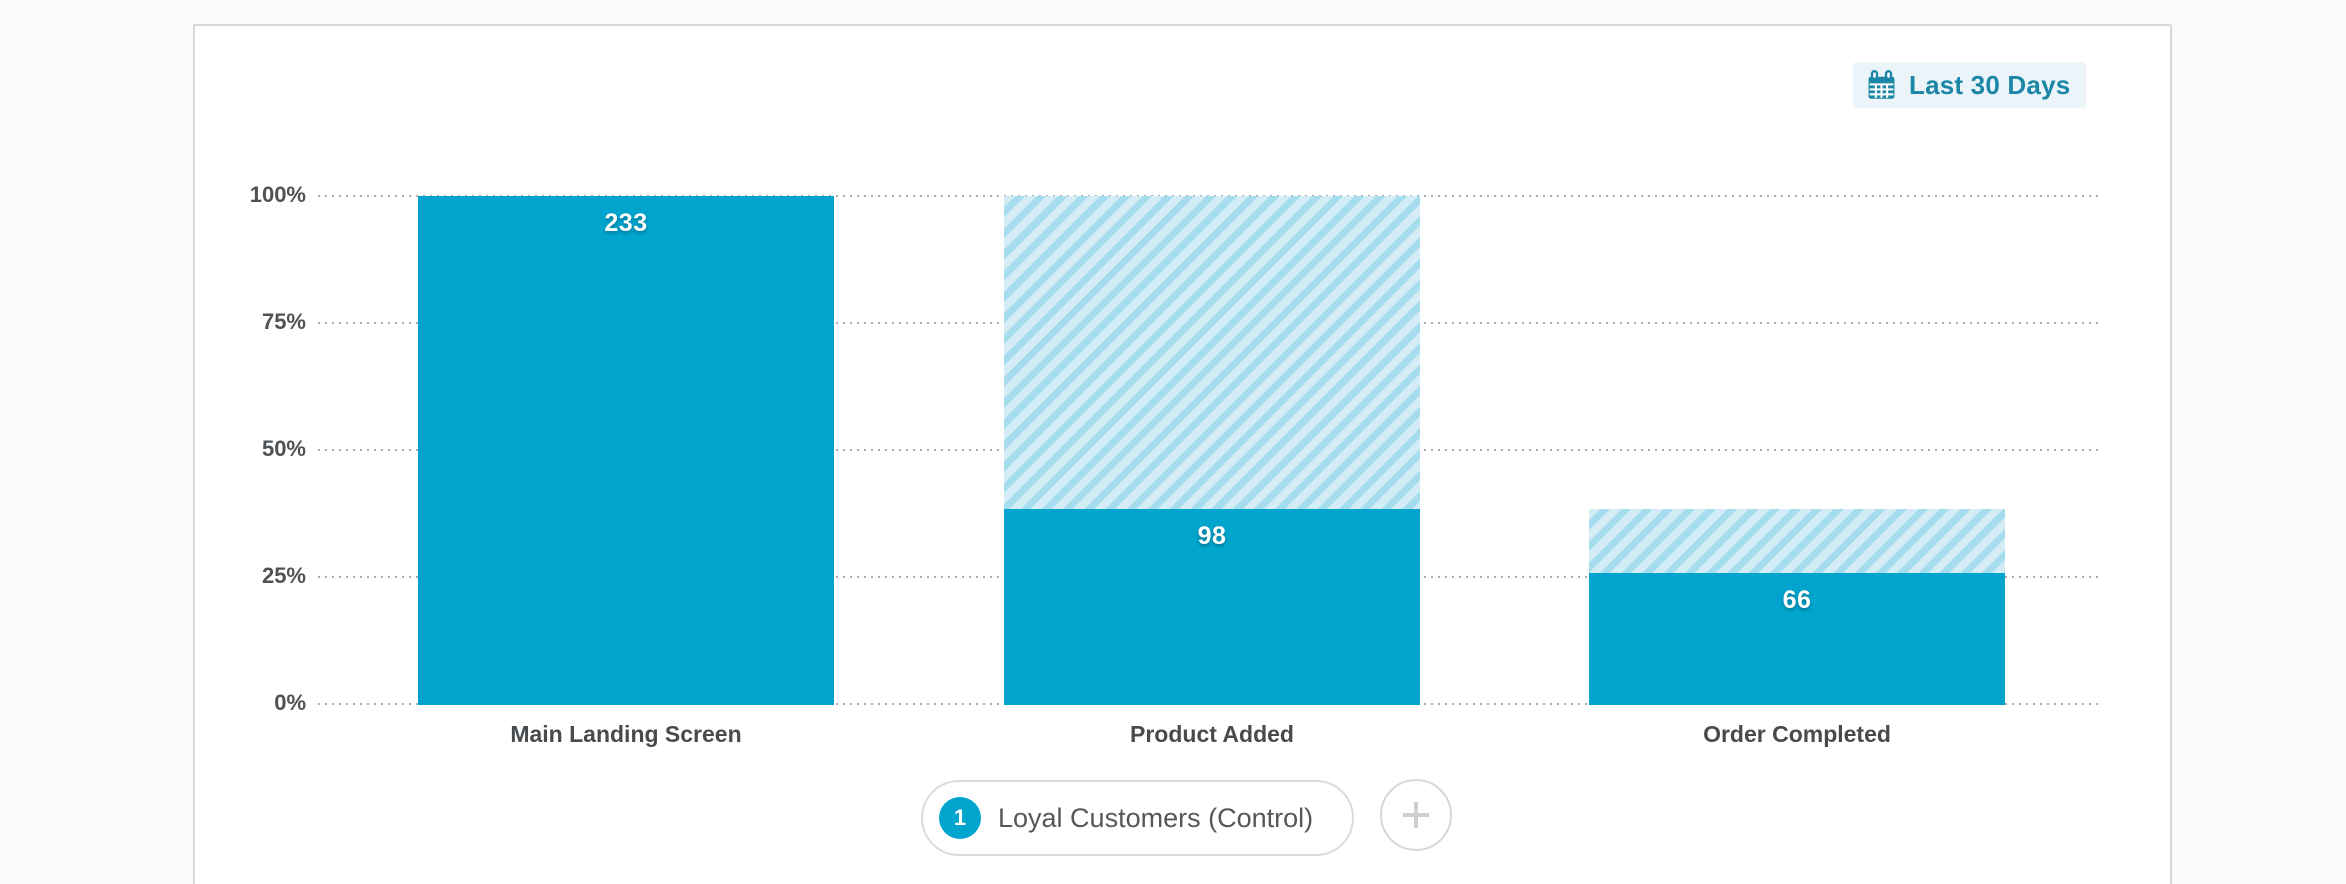  What do you see at coordinates (960, 818) in the screenshot?
I see `series-index-badge: 1` at bounding box center [960, 818].